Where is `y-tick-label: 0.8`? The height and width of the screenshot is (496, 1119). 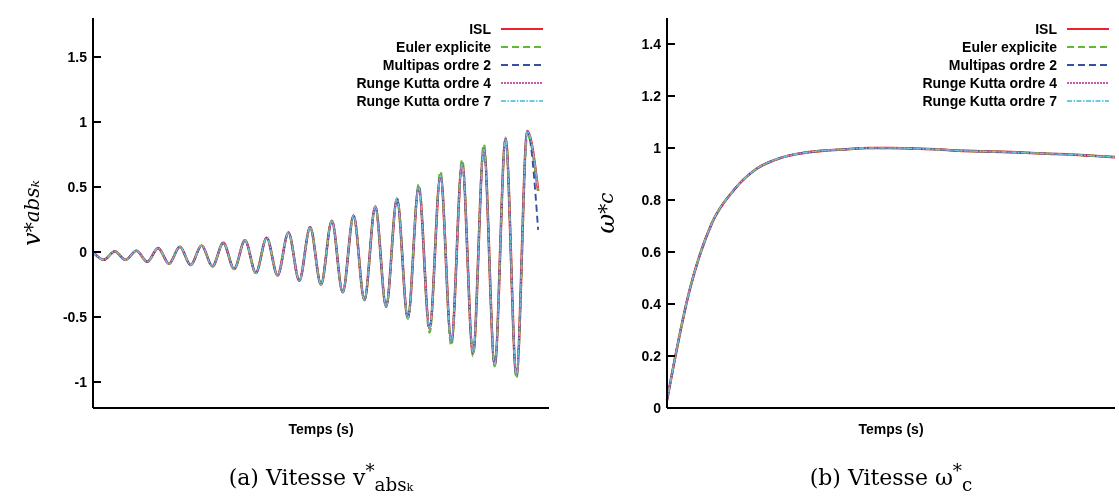 y-tick-label: 0.8 is located at coordinates (651, 199).